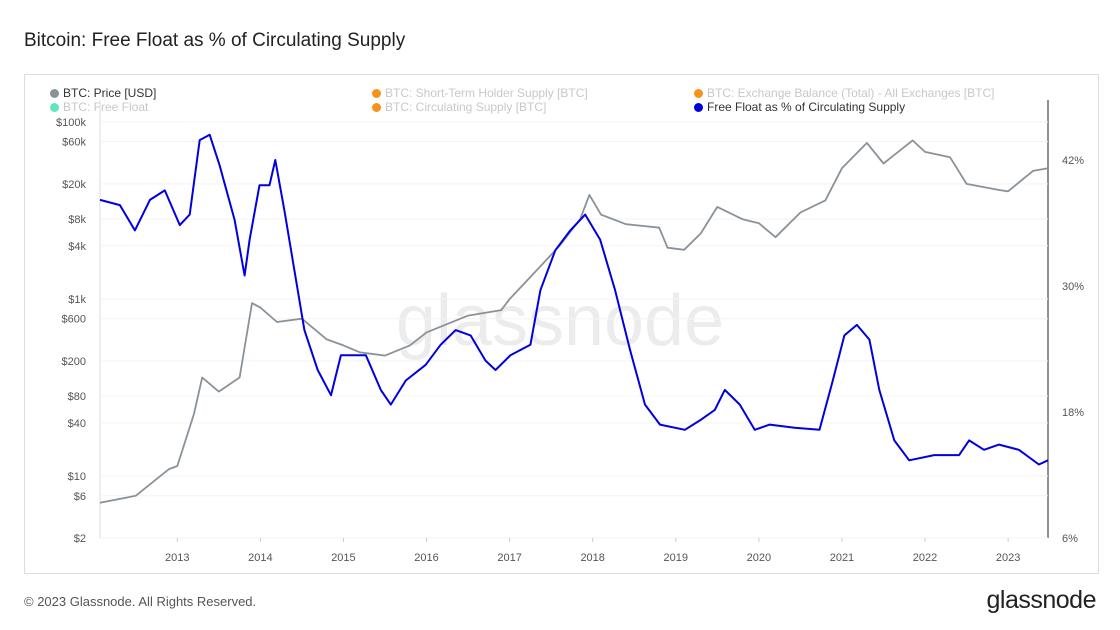  I want to click on y-left-tick-label: $2, so click(80, 539).